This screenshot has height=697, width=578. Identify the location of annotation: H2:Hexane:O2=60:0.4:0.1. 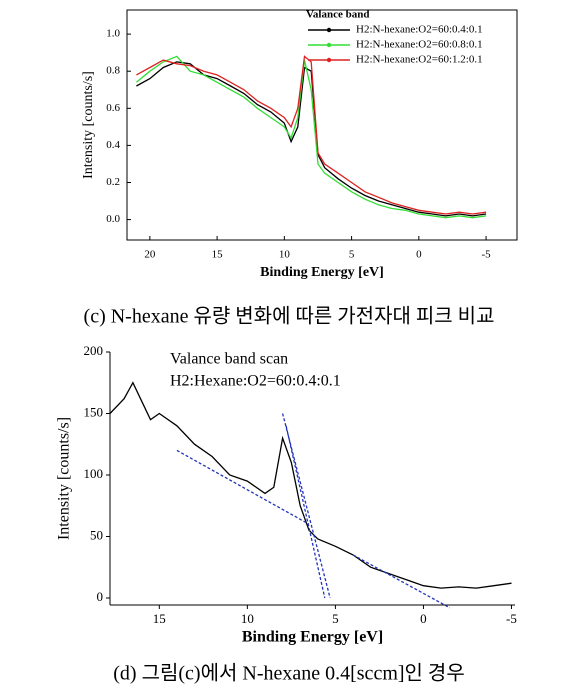
(255, 381).